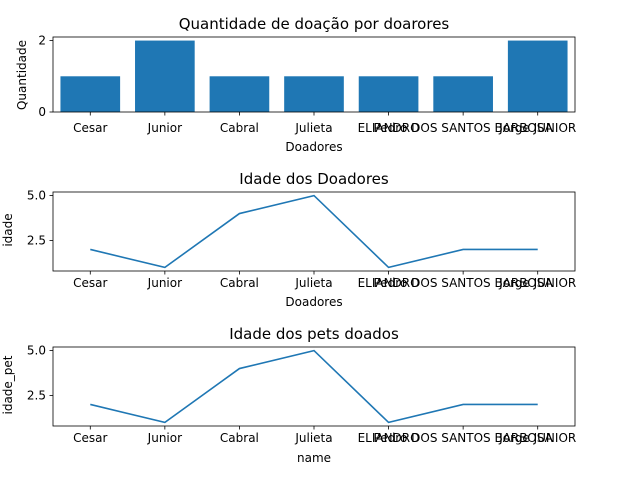 The width and height of the screenshot is (640, 480). What do you see at coordinates (42, 41) in the screenshot?
I see `y-tick-label: 2` at bounding box center [42, 41].